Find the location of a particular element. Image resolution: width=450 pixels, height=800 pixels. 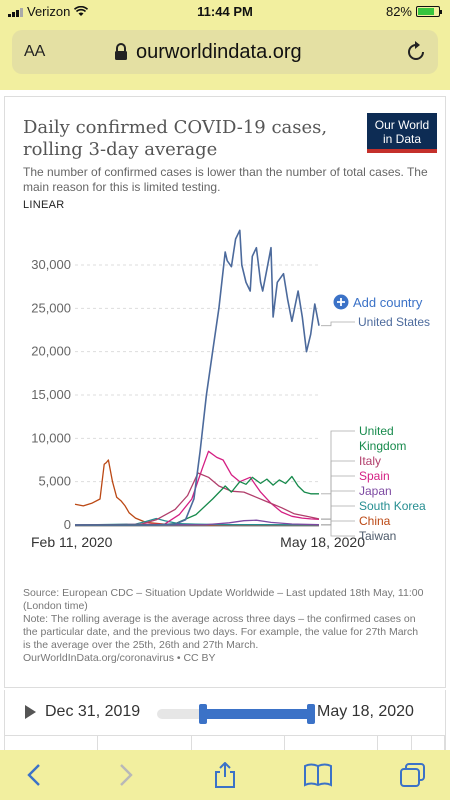

add-country-button: Add country is located at coordinates (378, 302).